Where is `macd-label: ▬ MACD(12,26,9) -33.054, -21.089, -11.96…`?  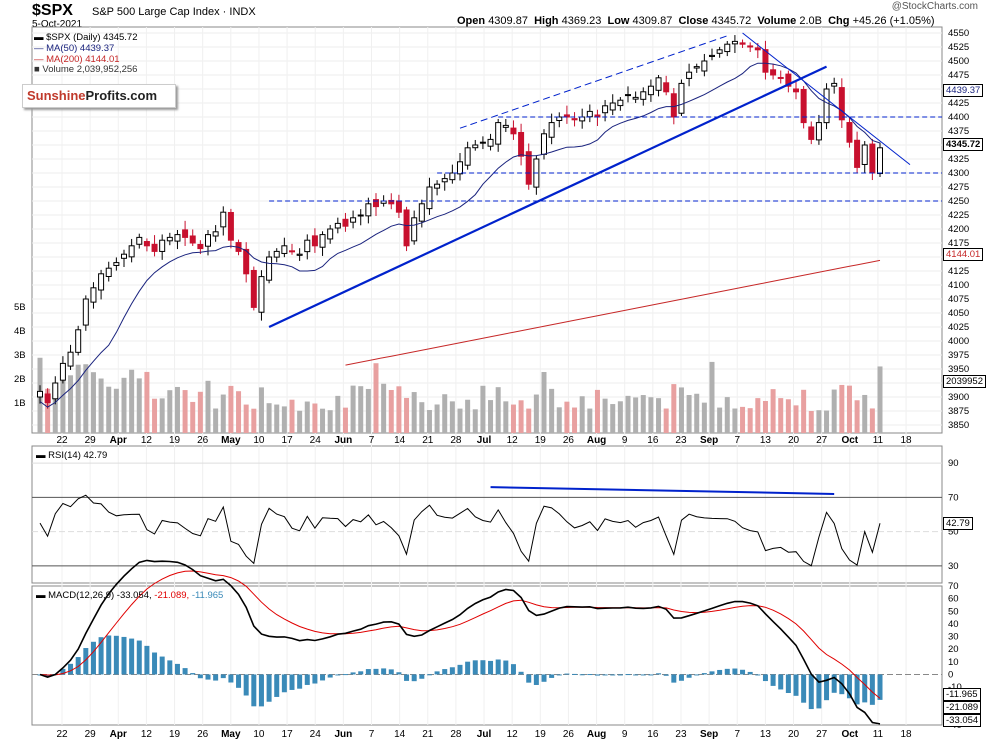 macd-label: ▬ MACD(12,26,9) -33.054, -21.089, -11.96… is located at coordinates (130, 595).